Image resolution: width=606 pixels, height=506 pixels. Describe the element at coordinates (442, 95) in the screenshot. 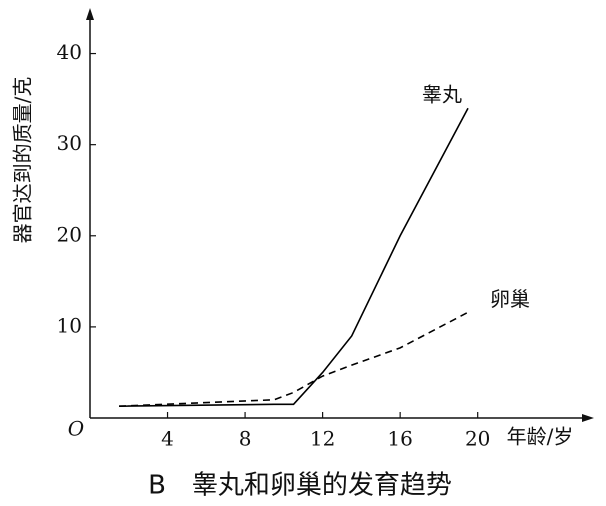

I see `series-label: 睾丸` at that location.